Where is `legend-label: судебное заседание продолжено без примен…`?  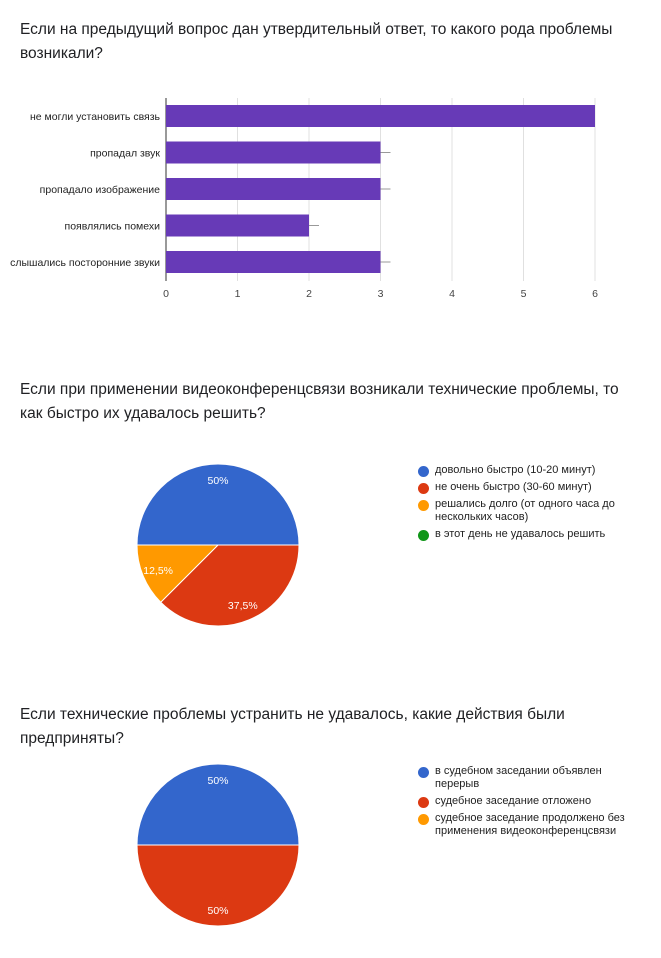
legend-label: судебное заседание продолжено без примен… is located at coordinates (530, 824).